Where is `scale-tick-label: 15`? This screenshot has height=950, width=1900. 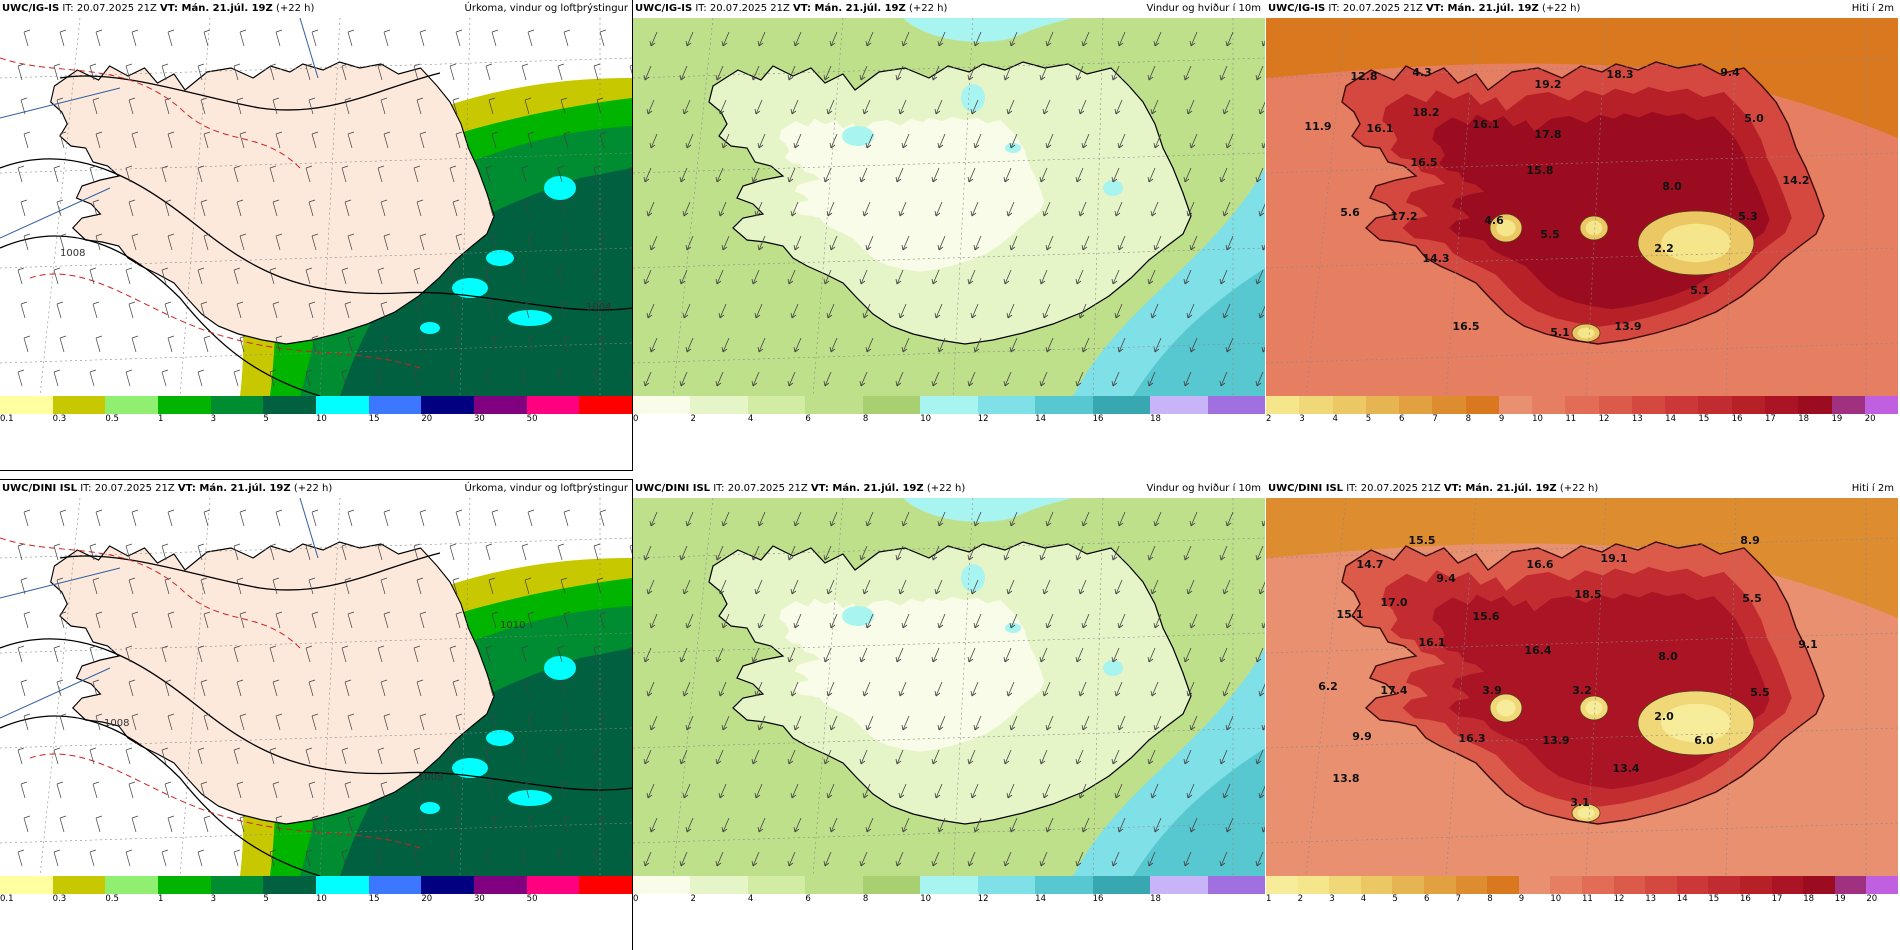
scale-tick-label: 15 is located at coordinates (374, 419).